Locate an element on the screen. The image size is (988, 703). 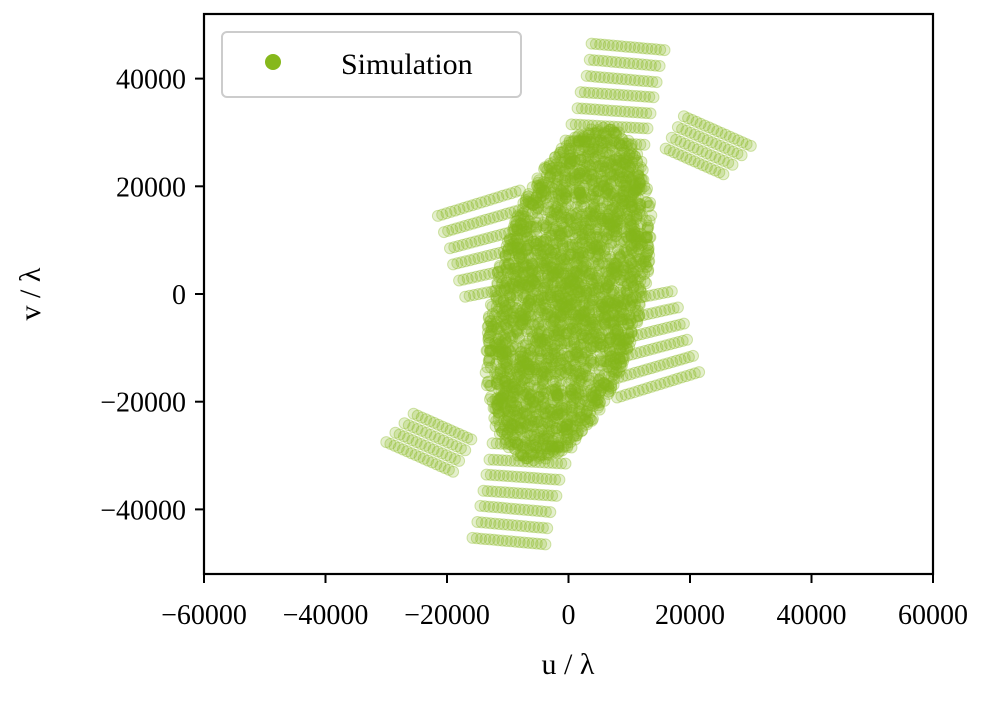
x-tick-label: 60000 is located at coordinates (933, 615).